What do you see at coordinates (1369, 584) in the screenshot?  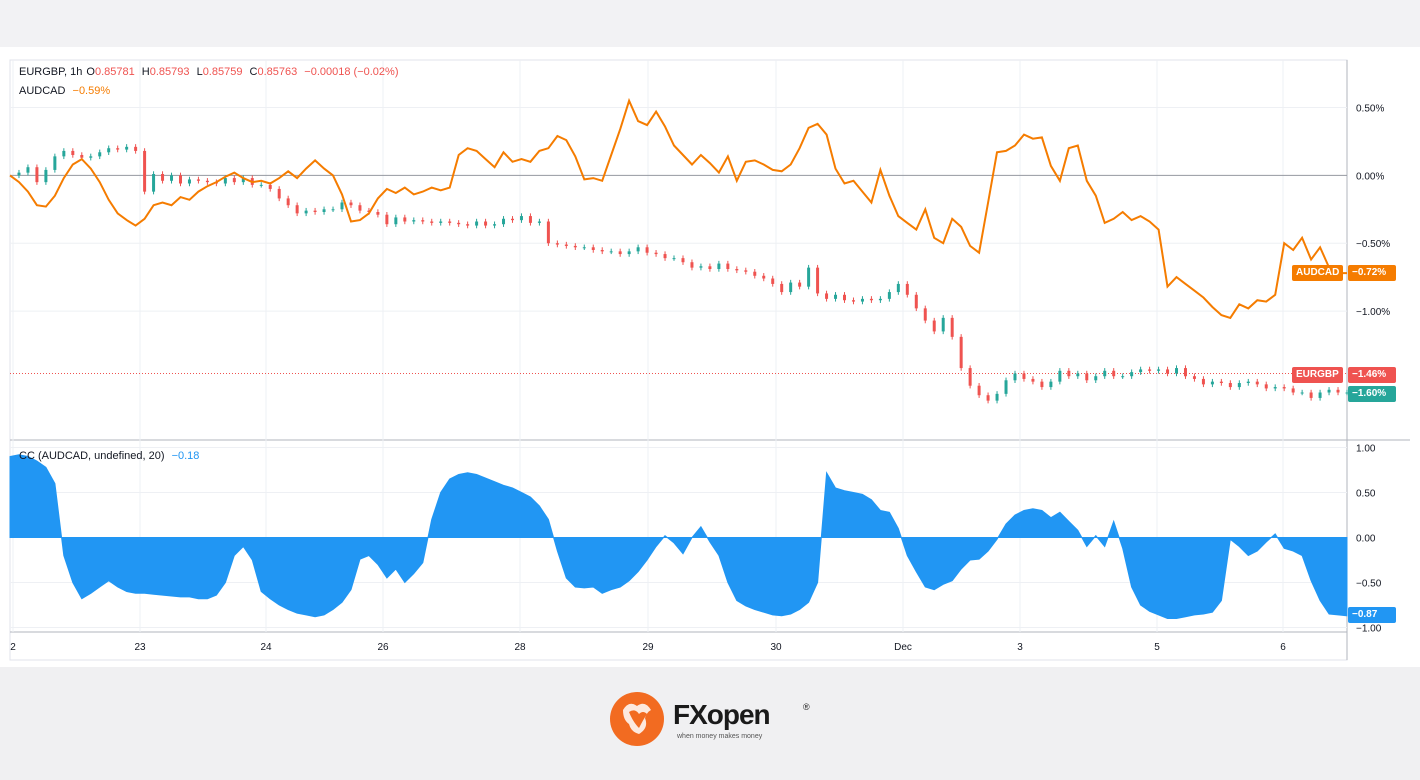 I see `cc-tick-label: −0.50` at bounding box center [1369, 584].